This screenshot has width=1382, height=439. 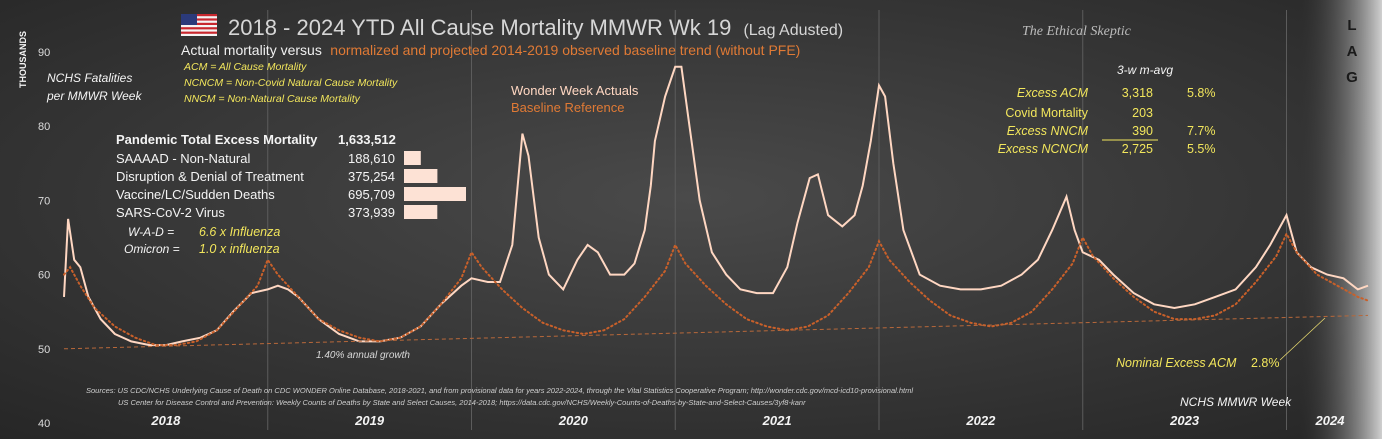 I want to click on x-axis-title: NCHS MMWR Week, so click(x=1236, y=402).